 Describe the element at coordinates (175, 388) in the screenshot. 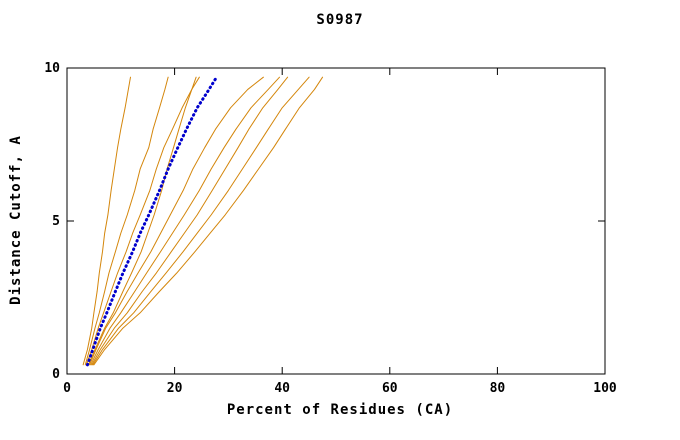

I see `x-tick-label: 20` at that location.